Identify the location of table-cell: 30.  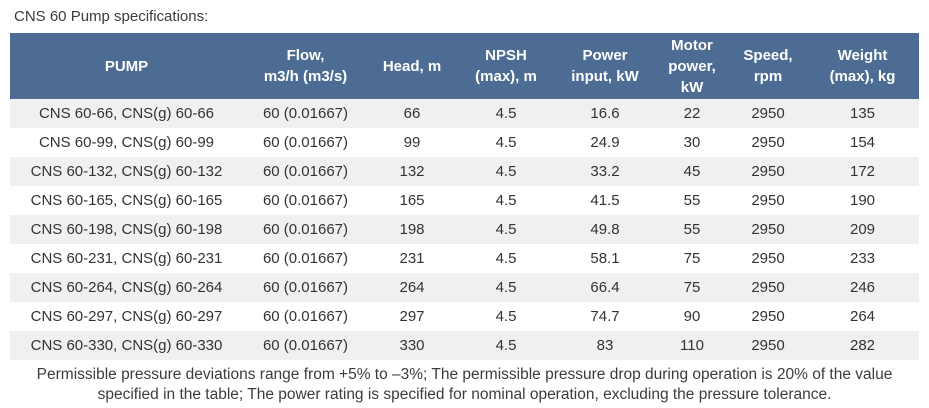
(692, 142).